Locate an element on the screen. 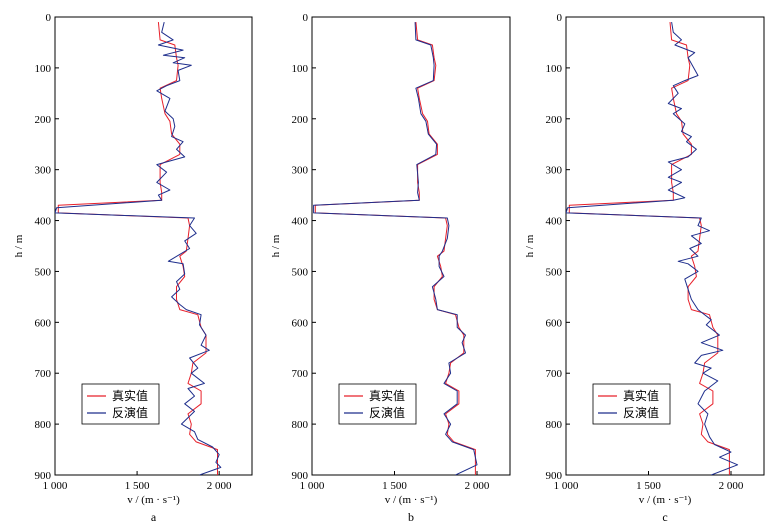  panel-letter: b is located at coordinates (411, 517).